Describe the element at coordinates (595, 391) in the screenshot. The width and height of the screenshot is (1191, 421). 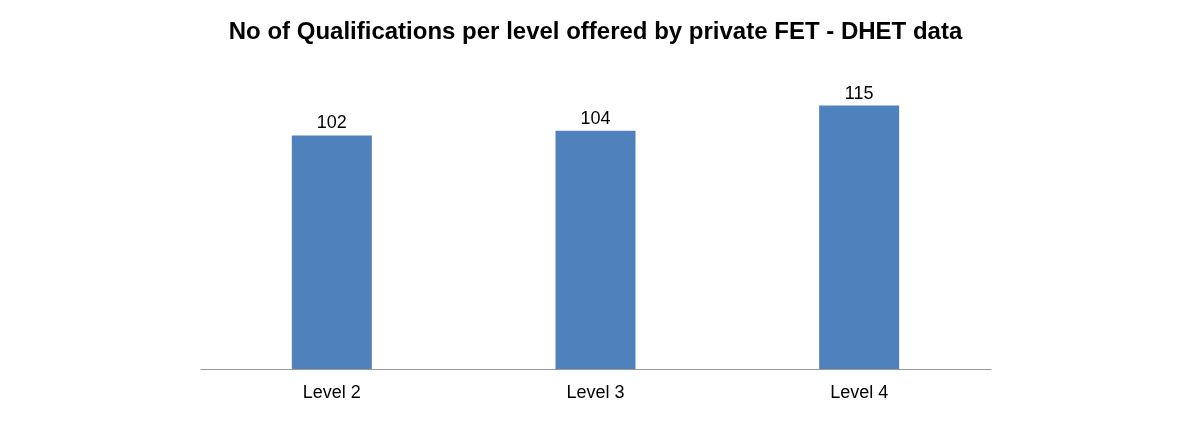
I see `x-tick-label: Level 3` at that location.